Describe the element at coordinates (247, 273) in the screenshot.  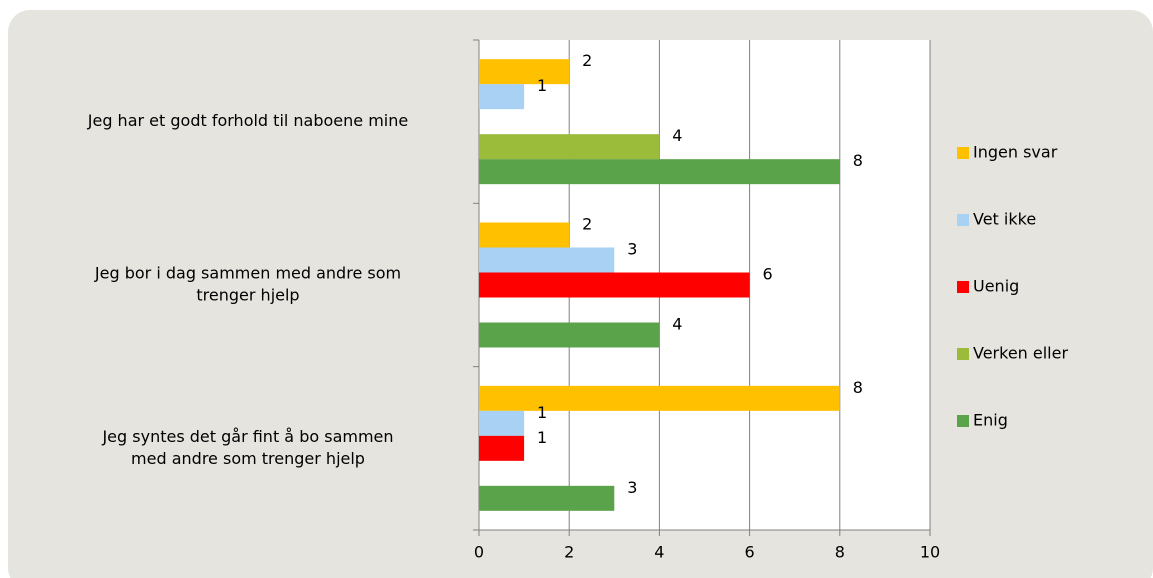
I see `y-tick-label: Jeg bor i dag sammen med andre som` at that location.